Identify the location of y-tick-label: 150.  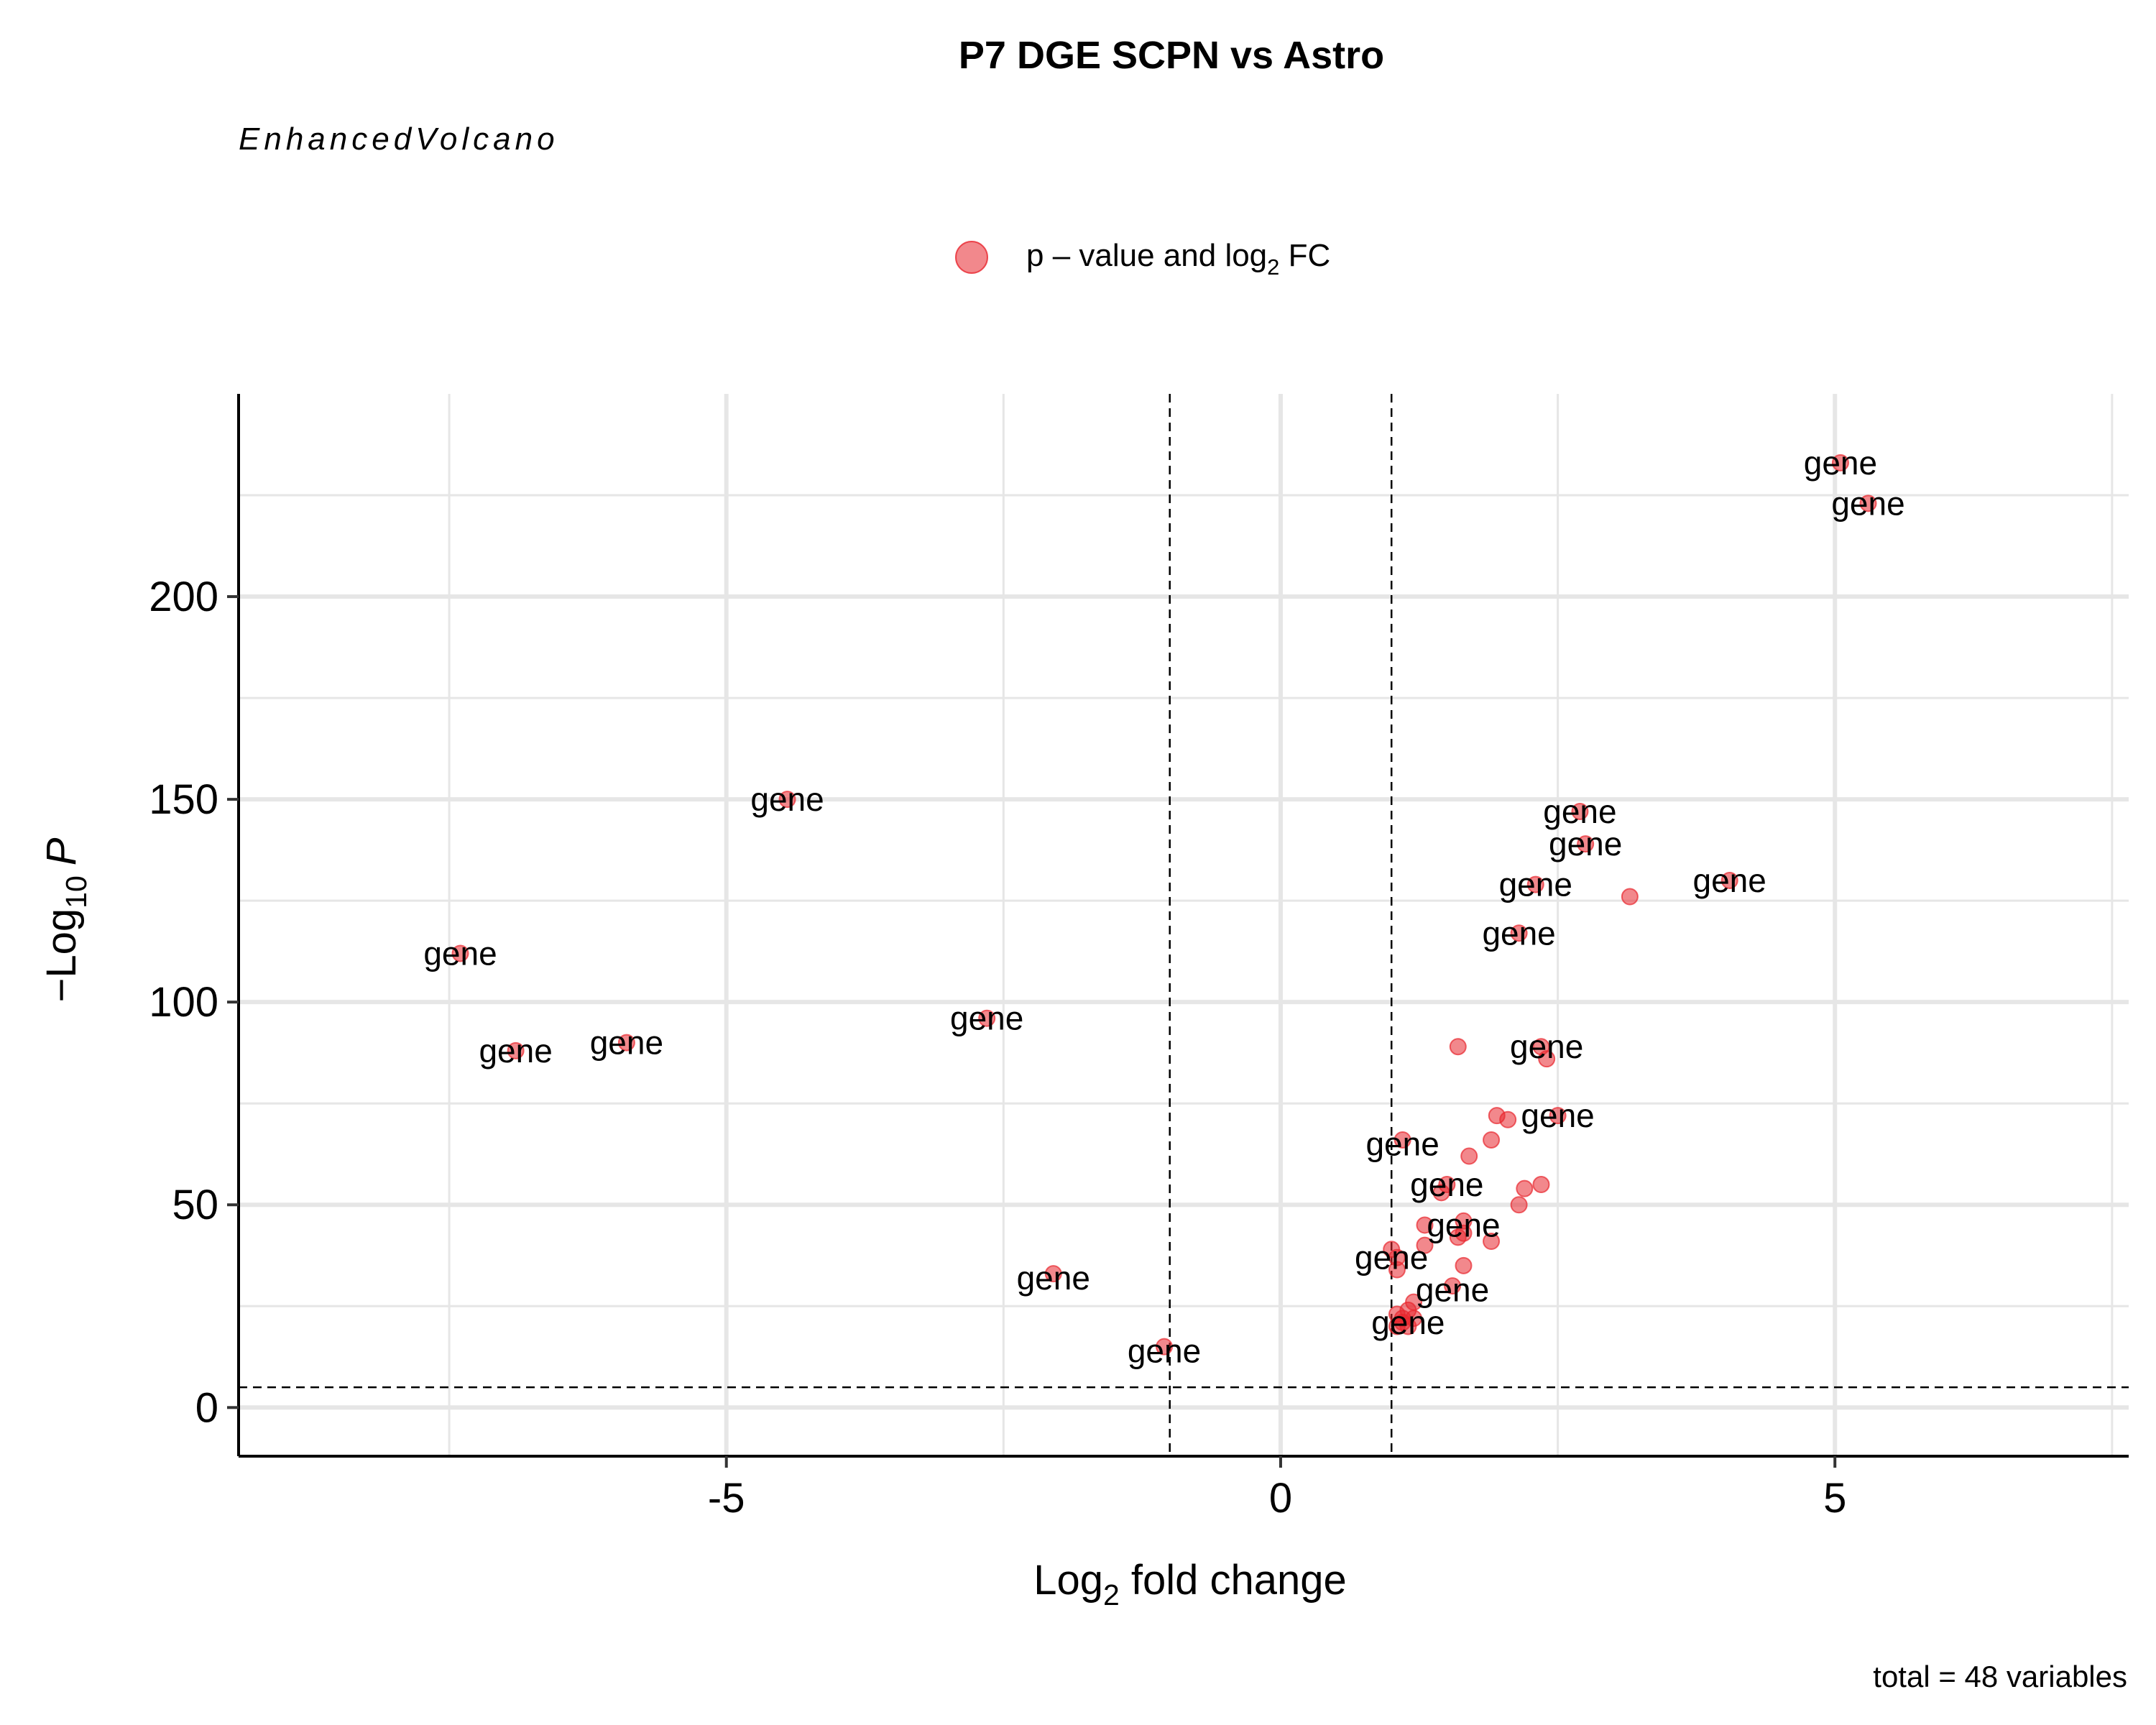
(184, 799).